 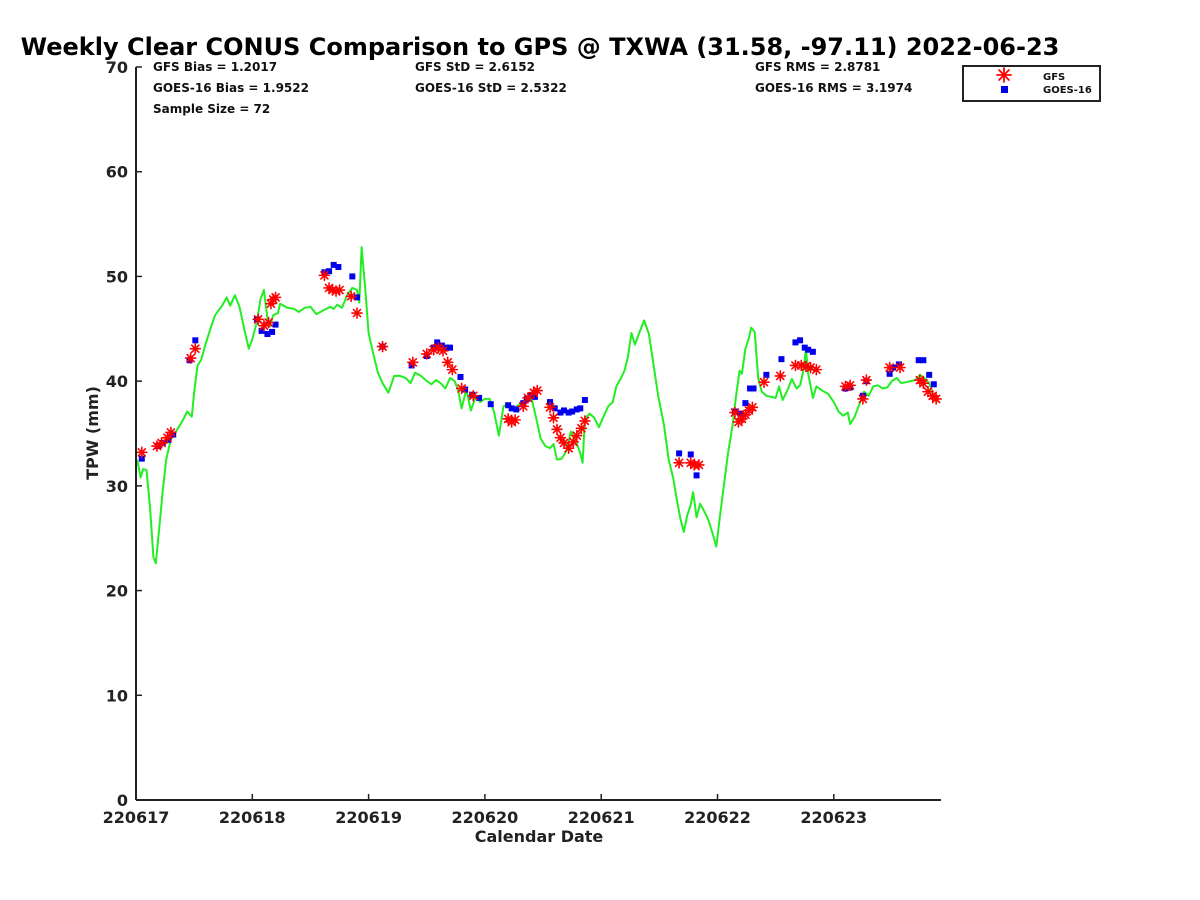 What do you see at coordinates (211, 109) in the screenshot?
I see `stat-sample-size: Sample Size = 72` at bounding box center [211, 109].